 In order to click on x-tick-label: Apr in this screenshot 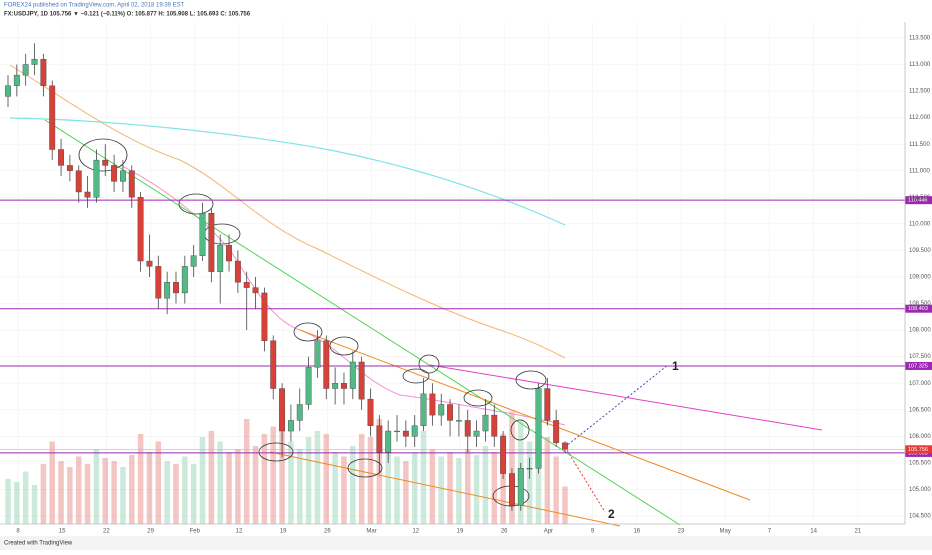, I will do `click(548, 532)`.